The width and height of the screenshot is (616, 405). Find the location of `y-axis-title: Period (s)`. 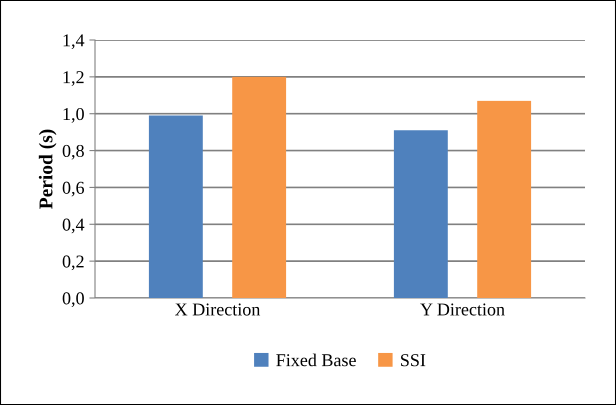

y-axis-title: Period (s) is located at coordinates (47, 169).